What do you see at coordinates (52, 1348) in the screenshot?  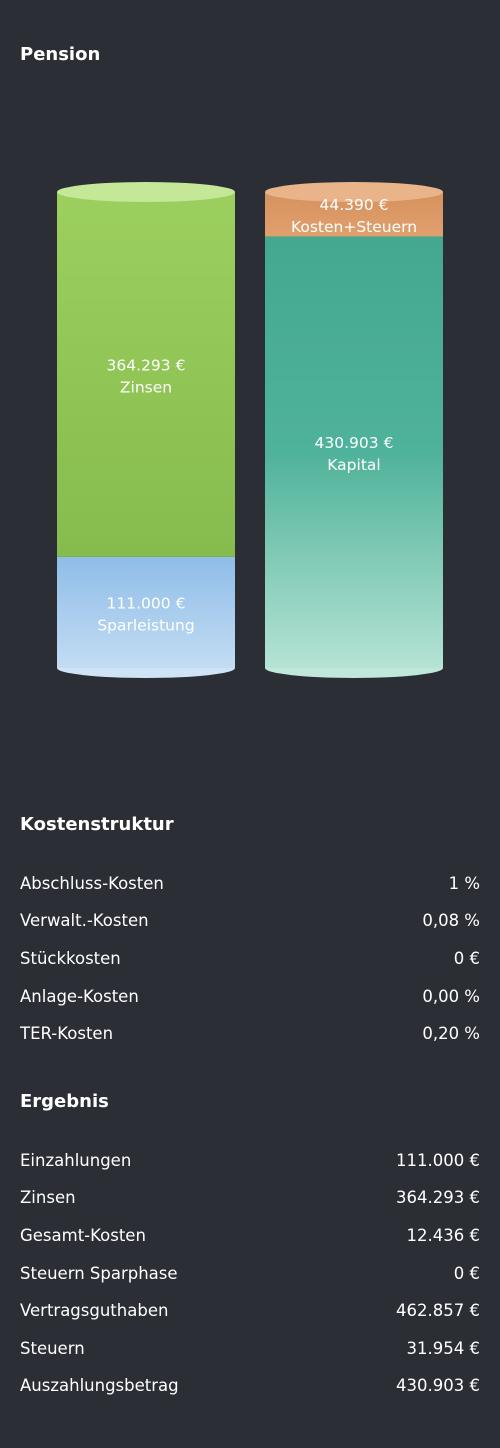 I see `row-label: Steuern` at bounding box center [52, 1348].